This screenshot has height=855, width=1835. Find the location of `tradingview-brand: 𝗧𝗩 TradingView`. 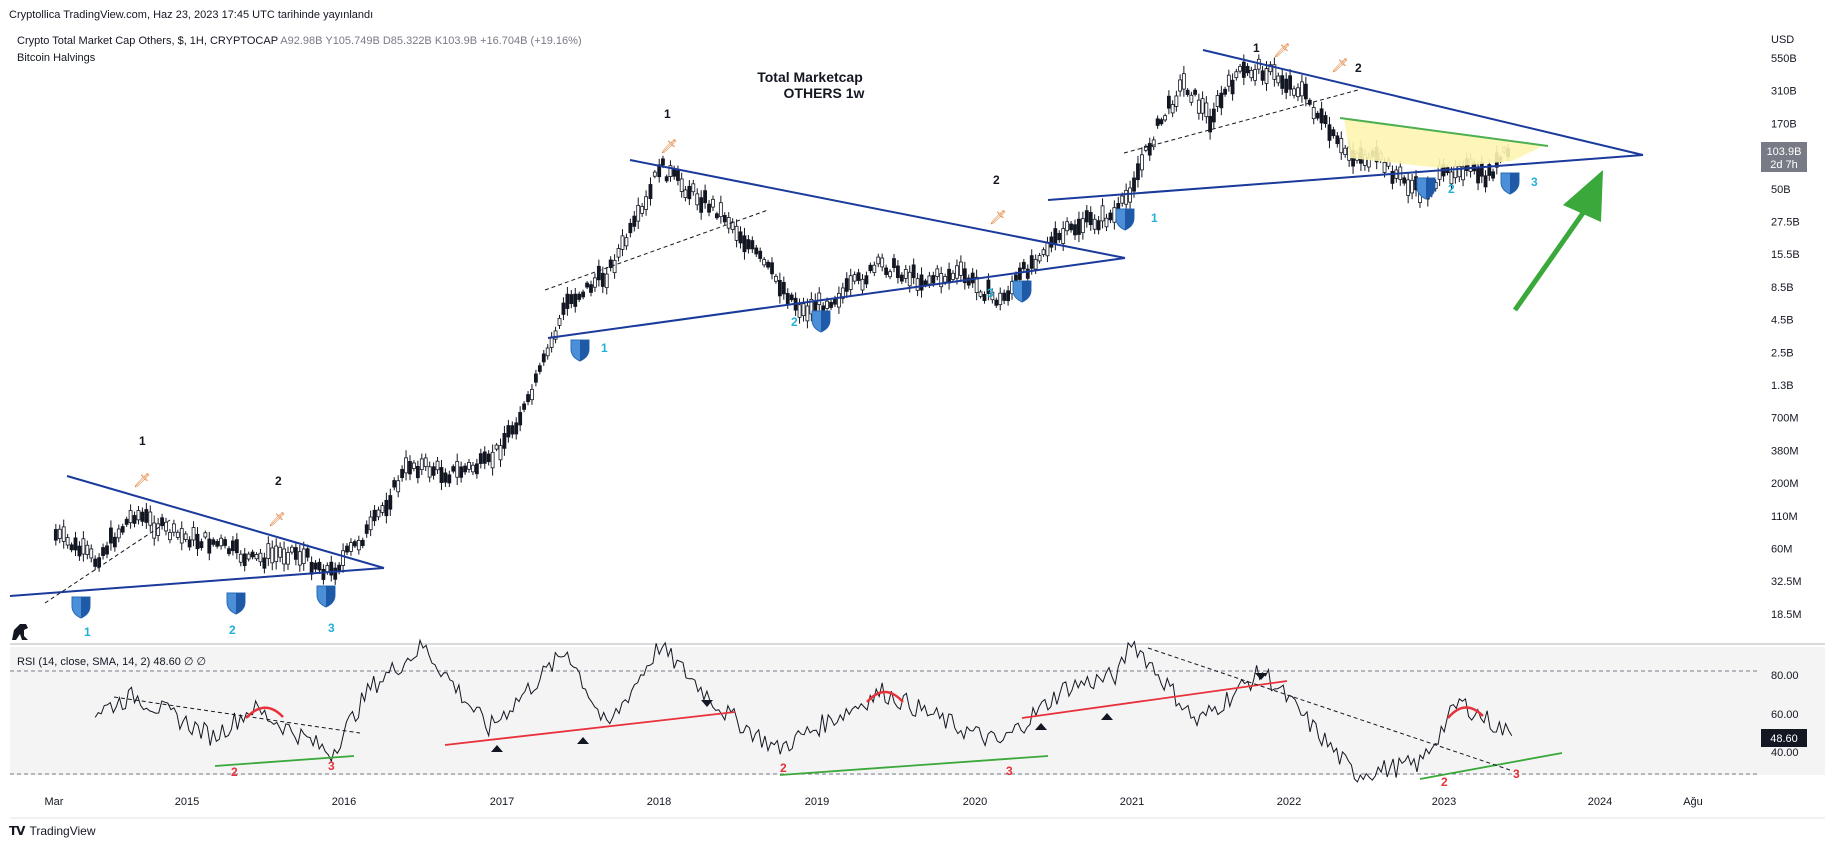

tradingview-brand: 𝗧𝗩 TradingView is located at coordinates (52, 831).